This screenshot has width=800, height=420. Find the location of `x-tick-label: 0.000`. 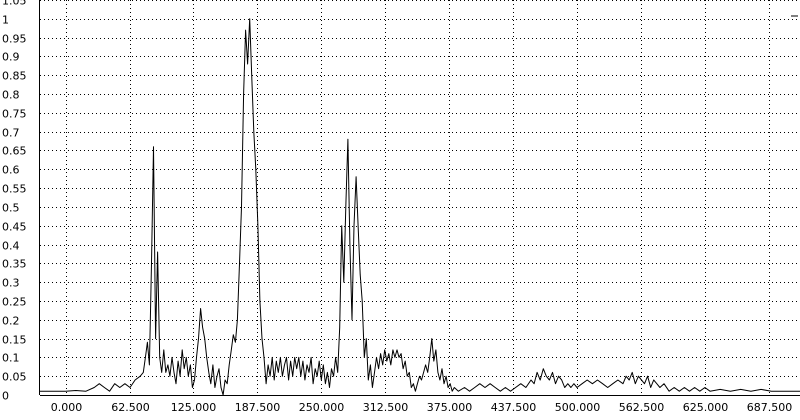

x-tick-label: 0.000 is located at coordinates (67, 407).